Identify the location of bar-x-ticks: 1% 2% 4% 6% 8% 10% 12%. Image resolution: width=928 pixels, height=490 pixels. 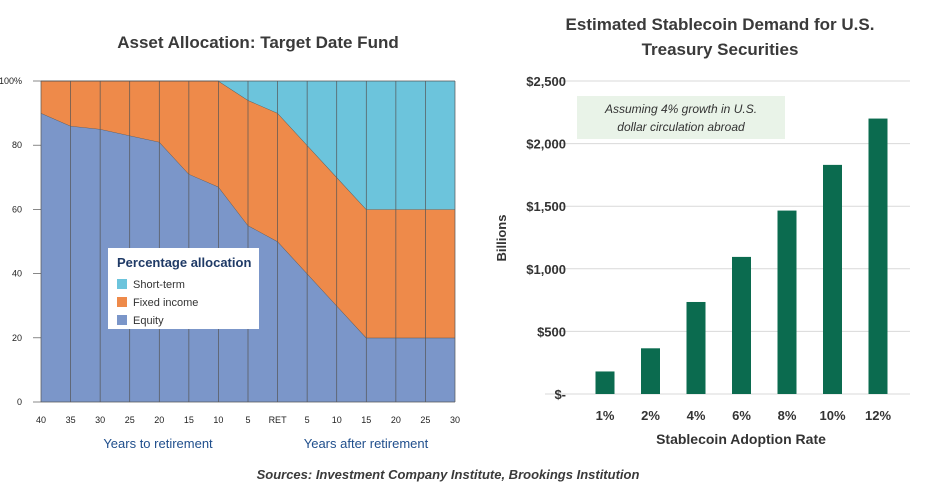
(744, 415).